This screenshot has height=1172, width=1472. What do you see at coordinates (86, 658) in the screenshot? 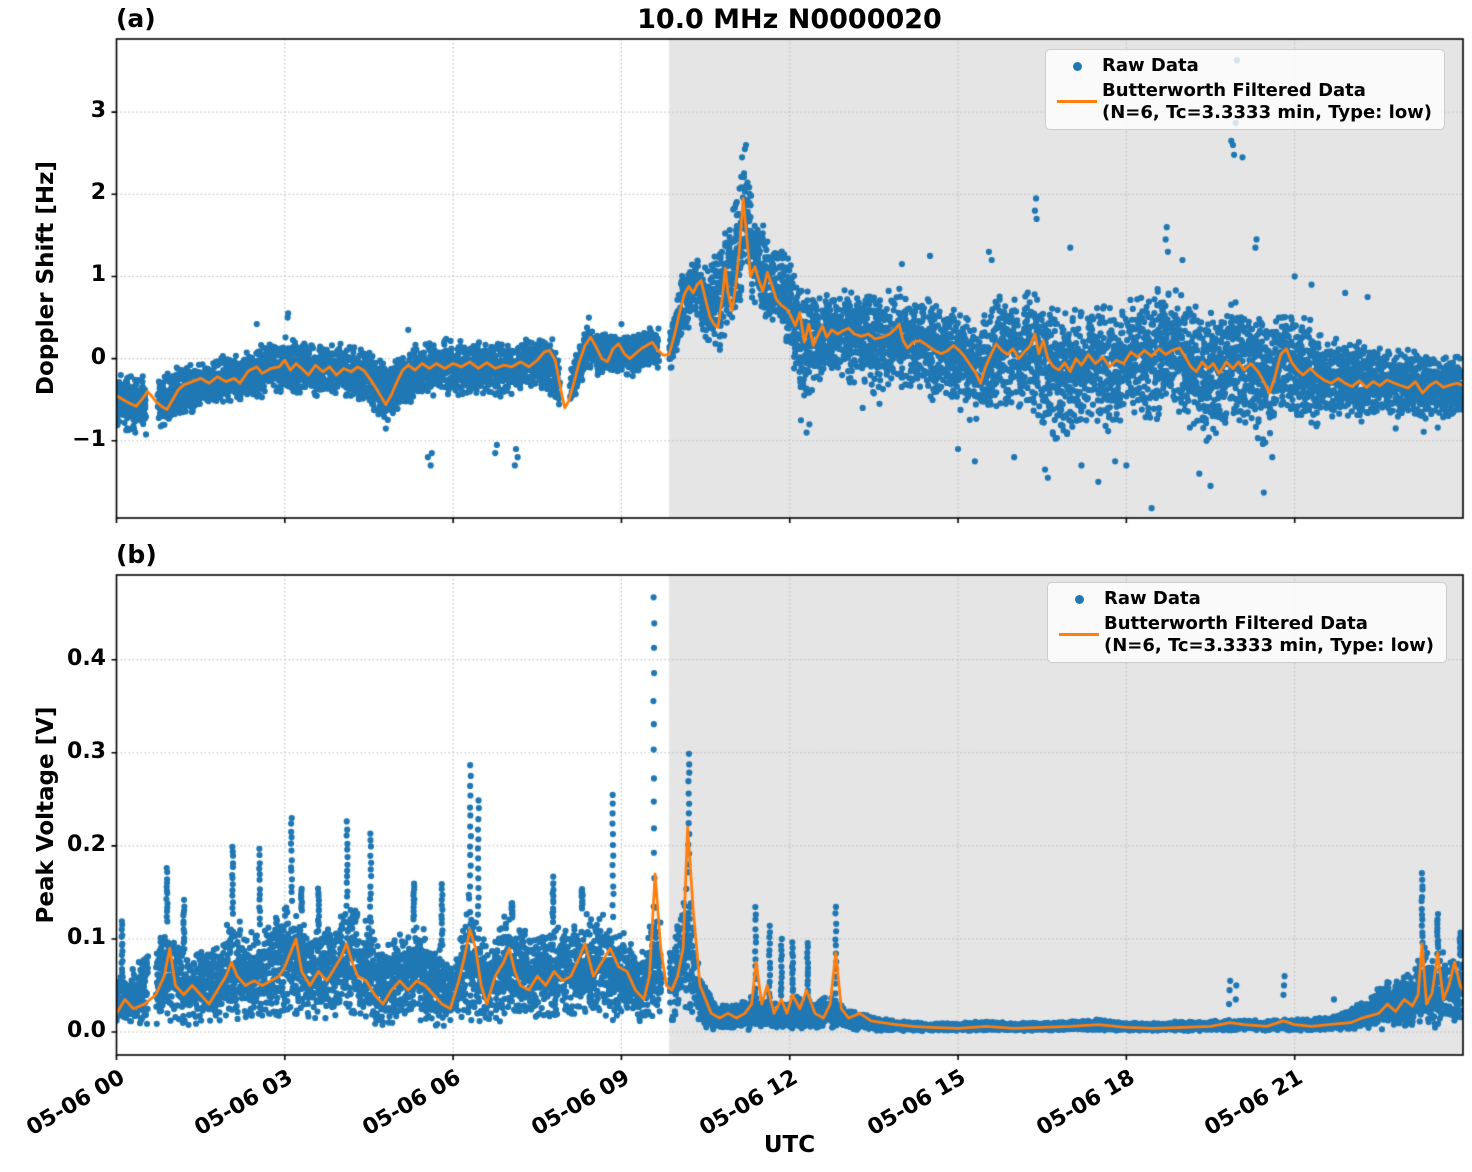
I see `panel-b-ytick-label: 0.4` at bounding box center [86, 658].